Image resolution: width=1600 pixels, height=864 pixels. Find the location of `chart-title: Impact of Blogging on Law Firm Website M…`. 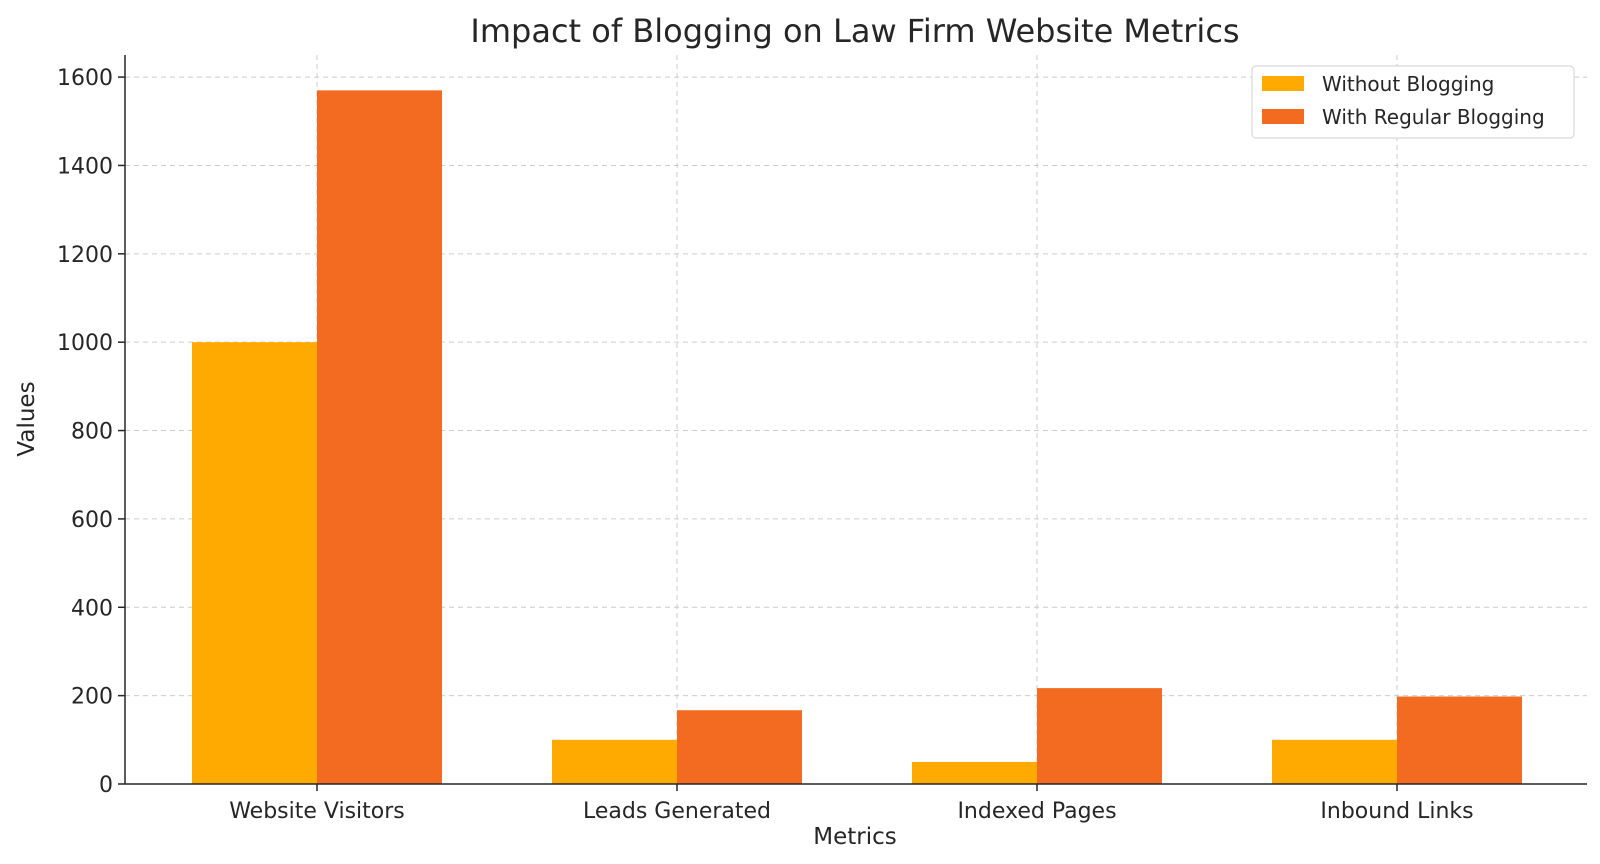

chart-title: Impact of Blogging on Law Firm Website M… is located at coordinates (854, 31).